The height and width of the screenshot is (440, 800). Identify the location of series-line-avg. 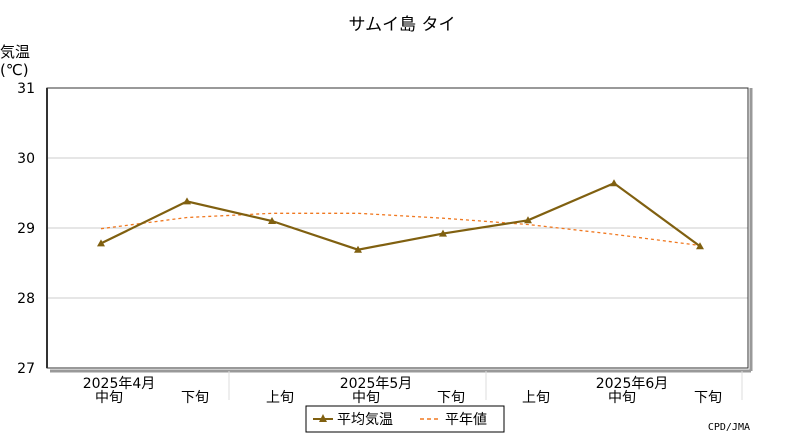
(400, 216).